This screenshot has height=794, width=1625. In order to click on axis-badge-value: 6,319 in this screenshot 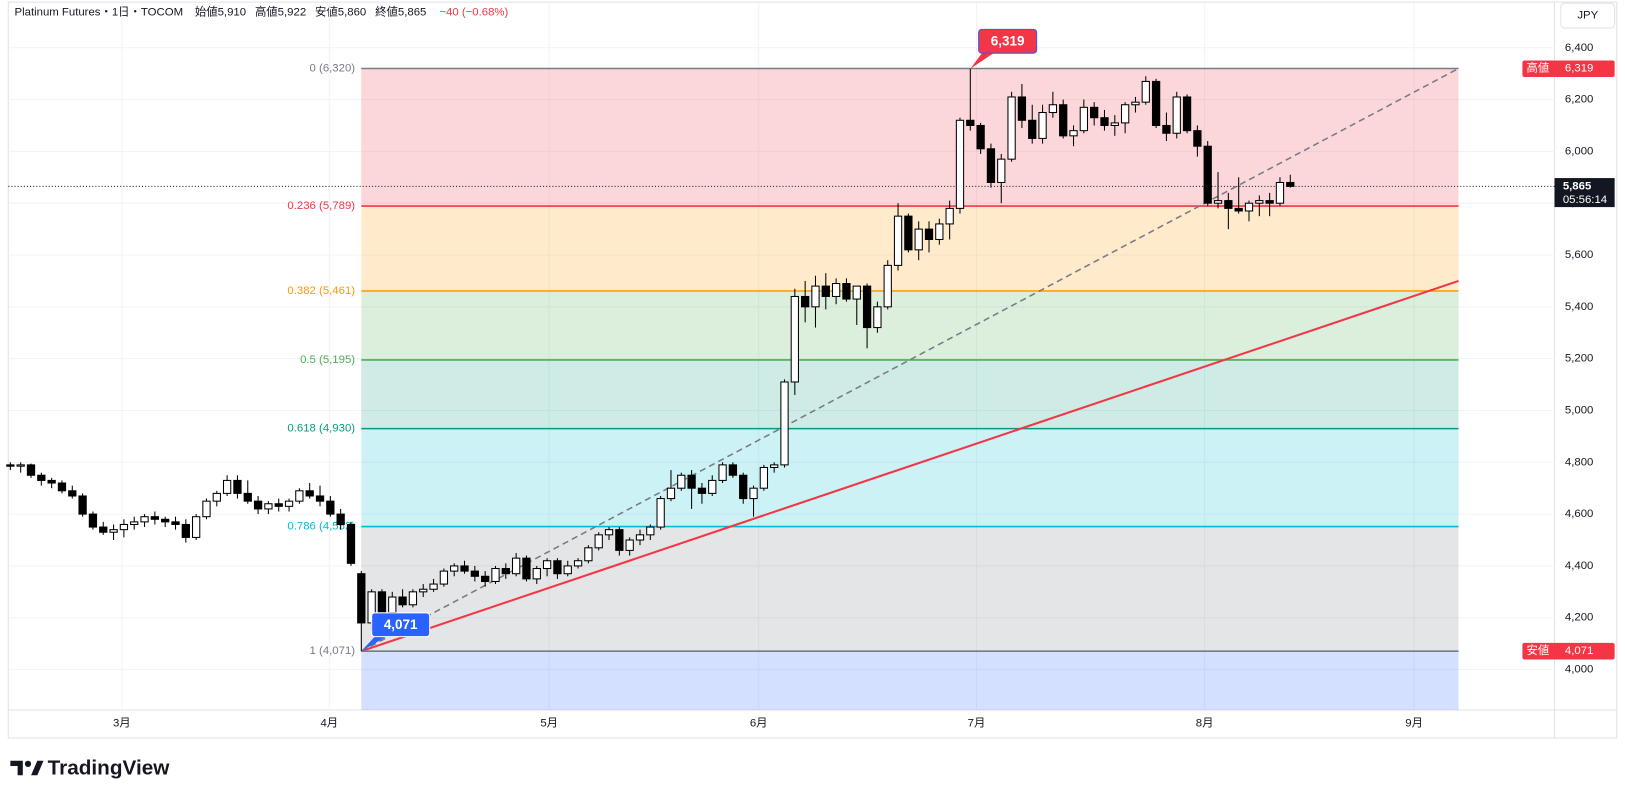, I will do `click(1579, 69)`.